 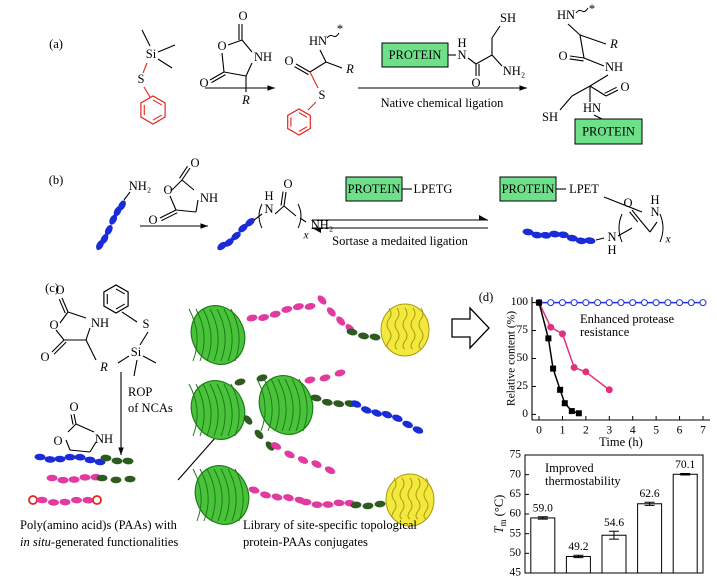 I want to click on label: Native chemical ligation, so click(x=443, y=103).